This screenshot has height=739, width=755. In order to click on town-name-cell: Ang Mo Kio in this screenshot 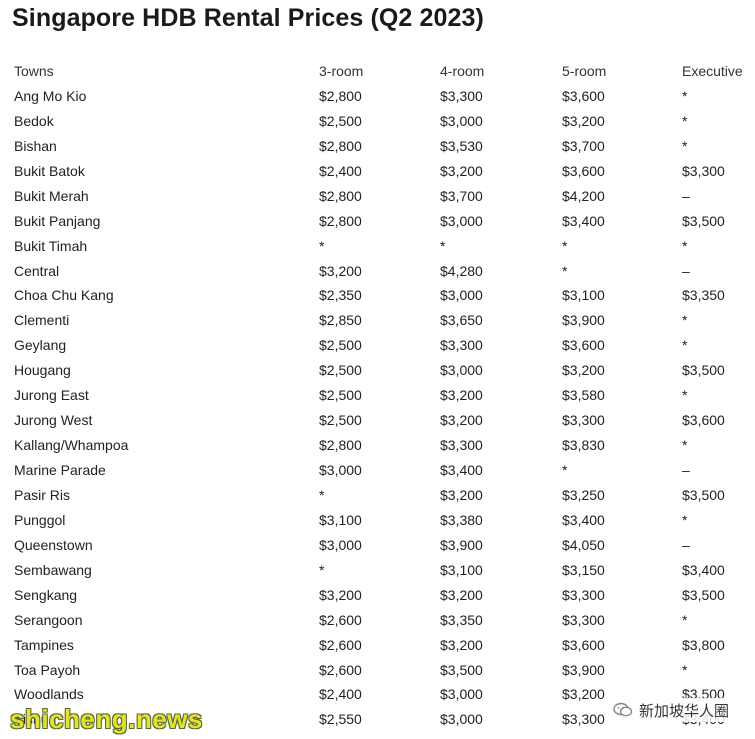, I will do `click(50, 95)`.